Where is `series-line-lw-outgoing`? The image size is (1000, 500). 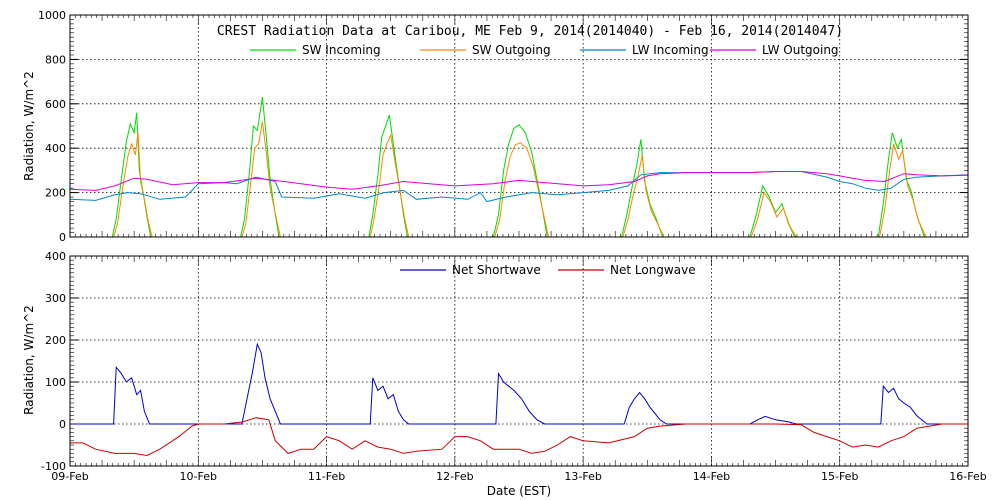 series-line-lw-outgoing is located at coordinates (519, 181).